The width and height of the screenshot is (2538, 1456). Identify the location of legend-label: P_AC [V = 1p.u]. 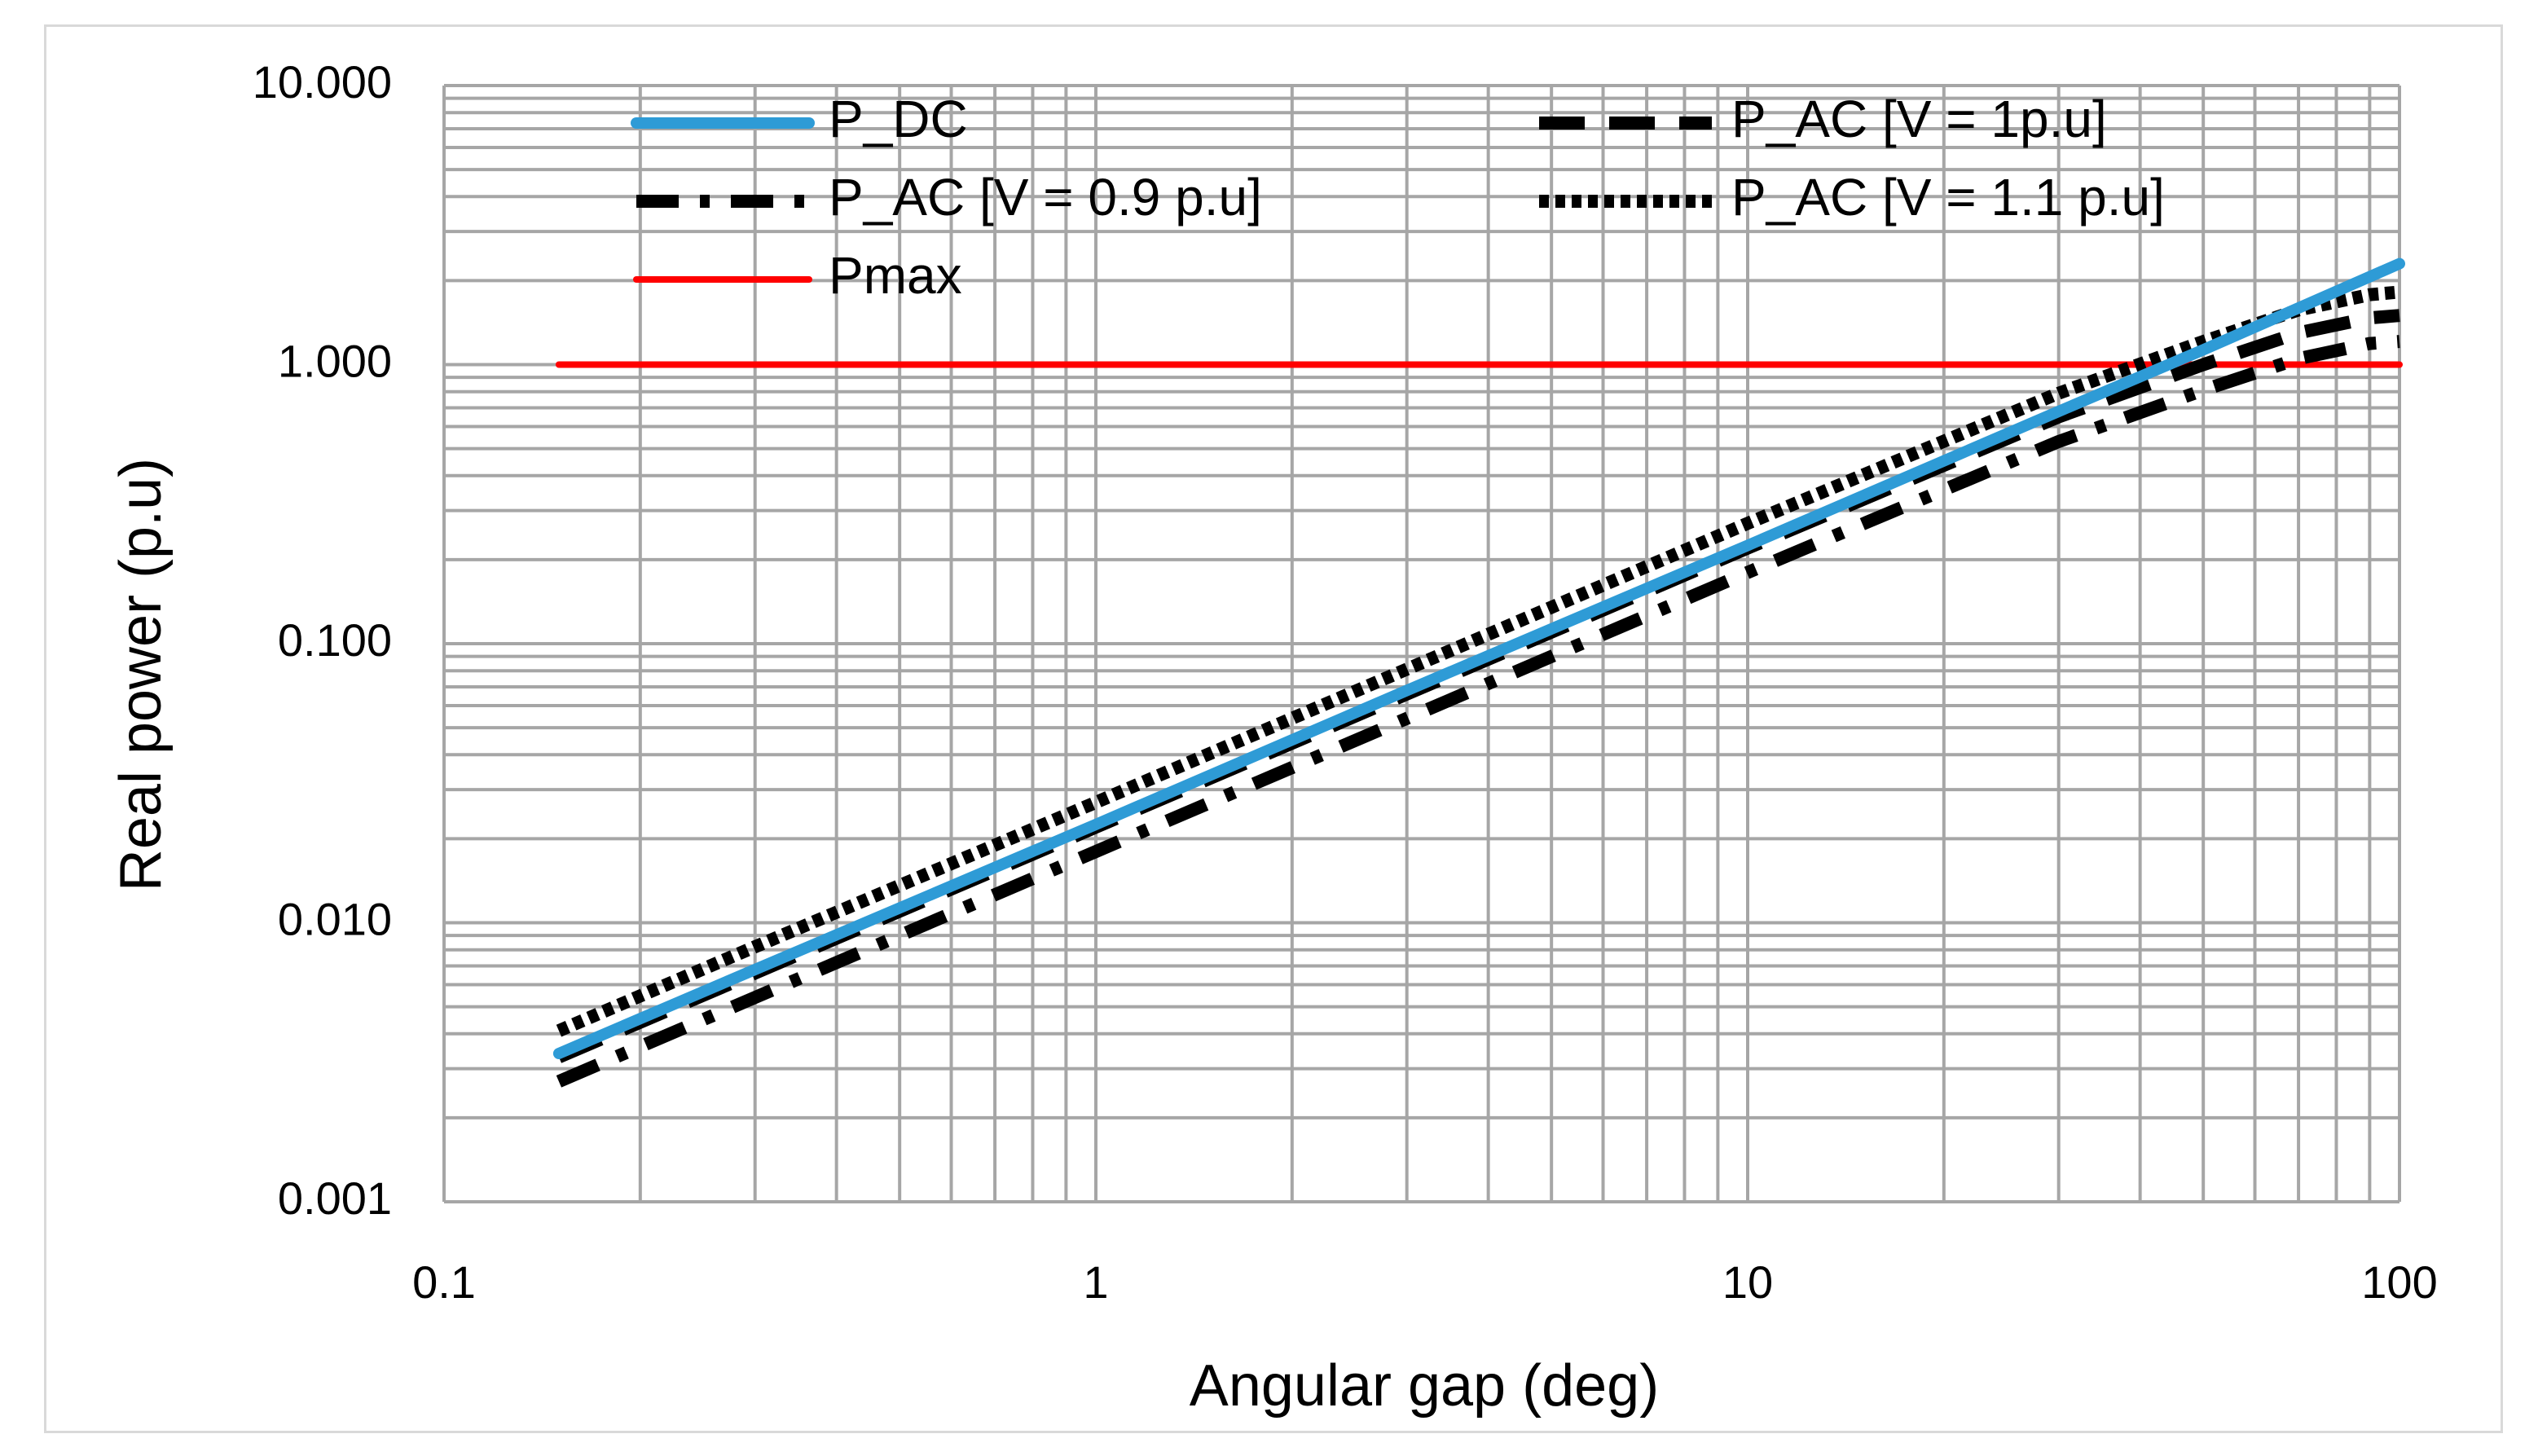
(1919, 119).